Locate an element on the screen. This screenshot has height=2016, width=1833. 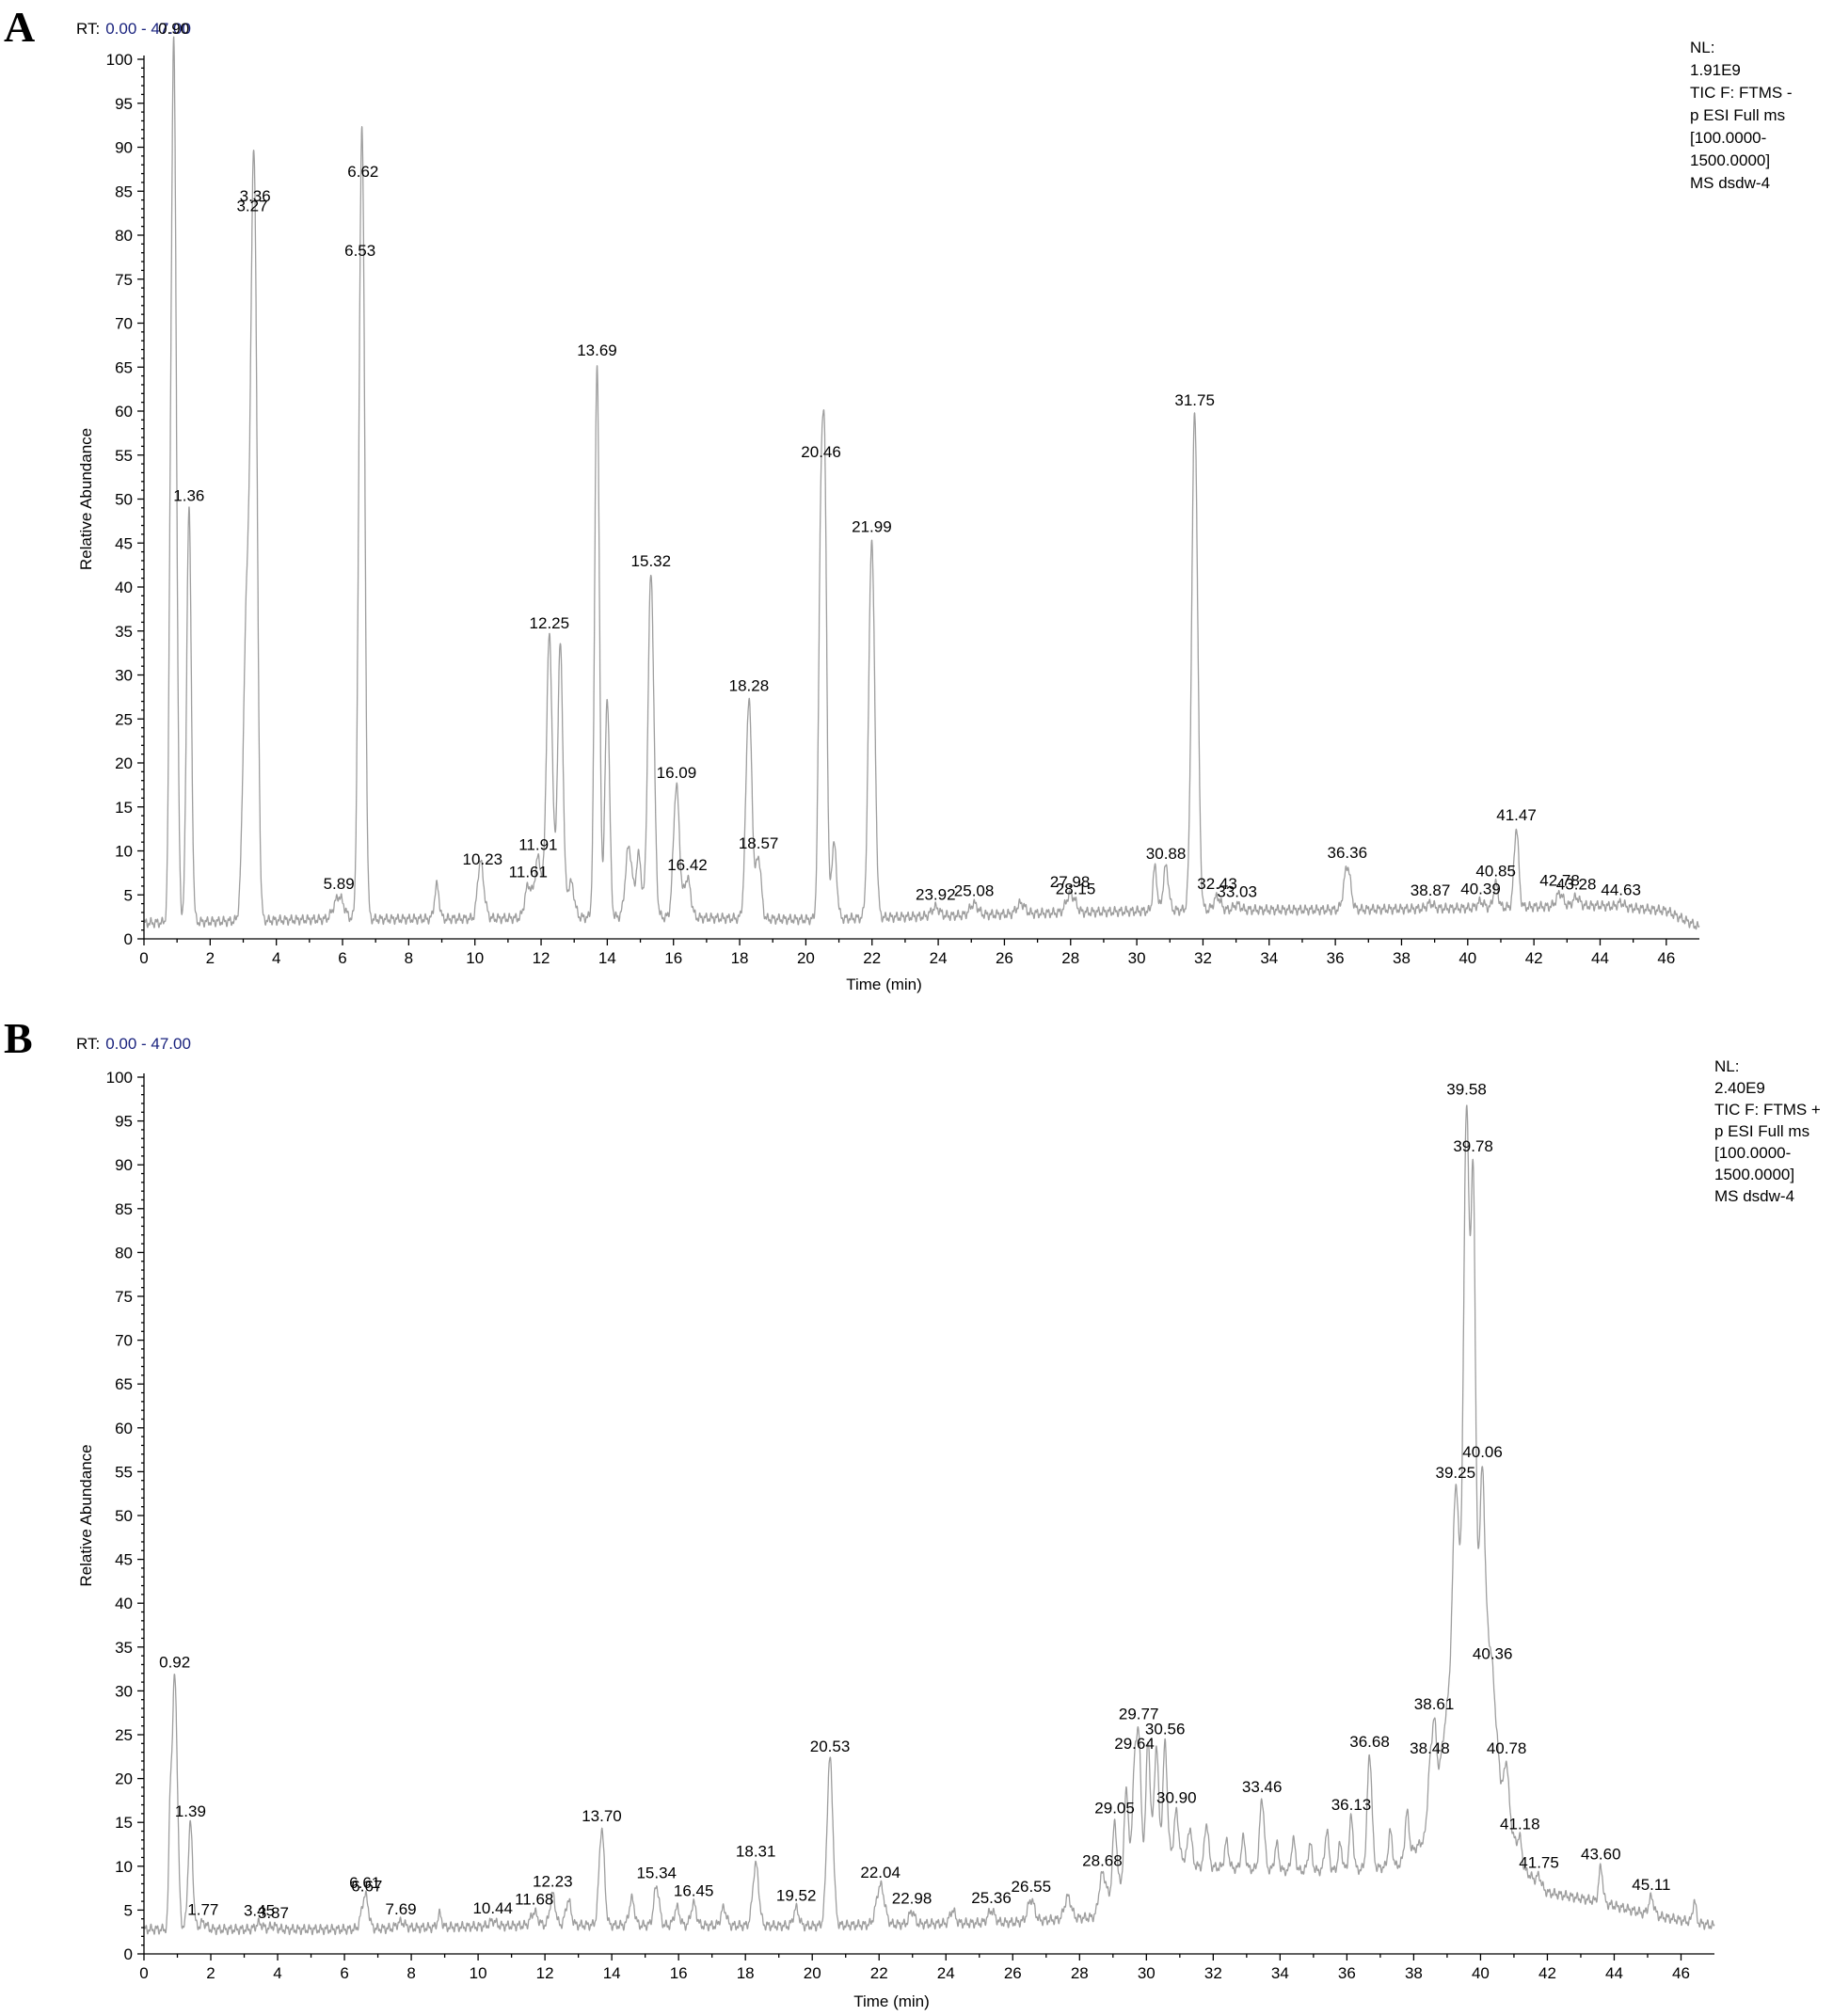
peak-label: 0.90 is located at coordinates (173, 29).